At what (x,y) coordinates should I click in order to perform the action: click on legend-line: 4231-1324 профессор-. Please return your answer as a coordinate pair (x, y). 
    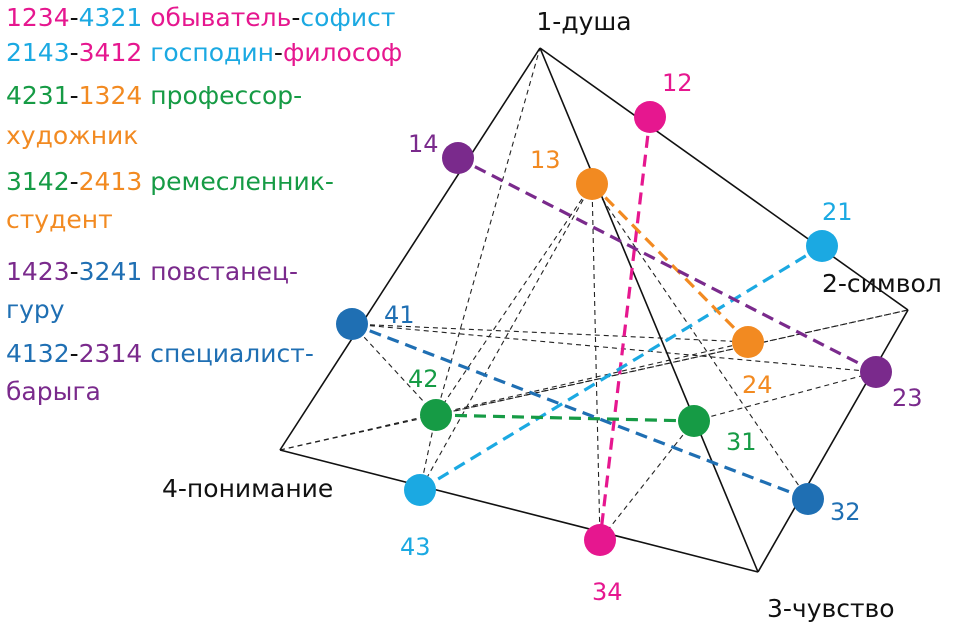
    Looking at the image, I should click on (154, 95).